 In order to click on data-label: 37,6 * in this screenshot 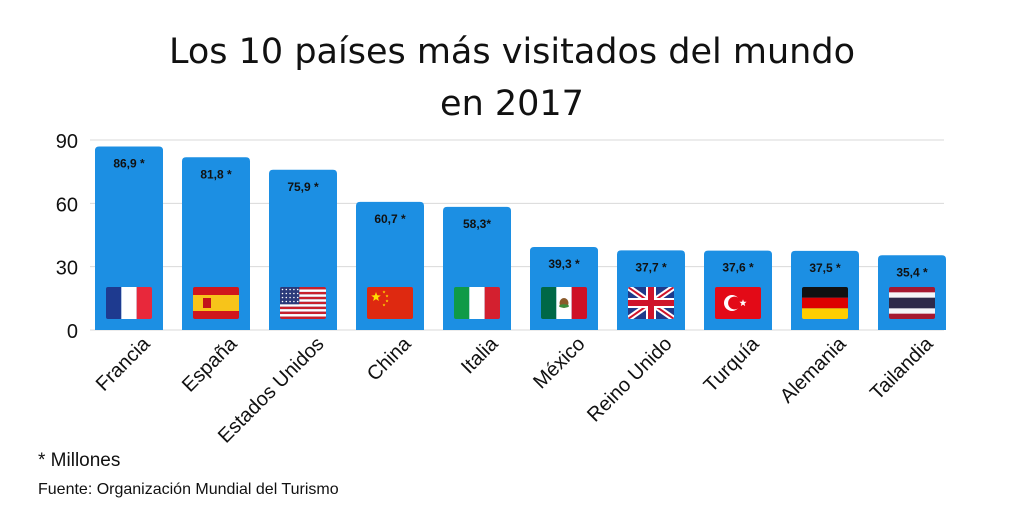, I will do `click(738, 268)`.